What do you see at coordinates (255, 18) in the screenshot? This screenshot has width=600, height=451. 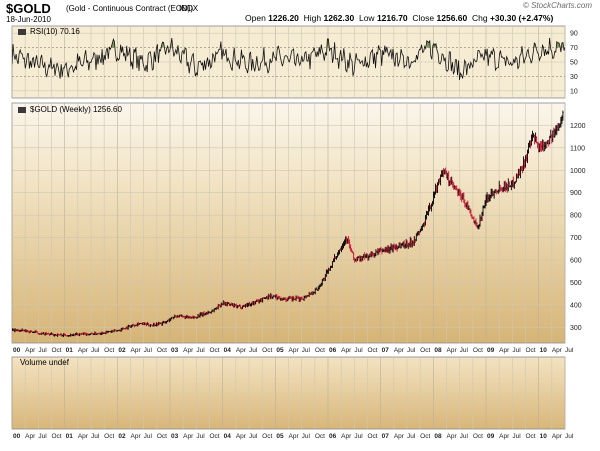 I see `quote-open-label: Open` at bounding box center [255, 18].